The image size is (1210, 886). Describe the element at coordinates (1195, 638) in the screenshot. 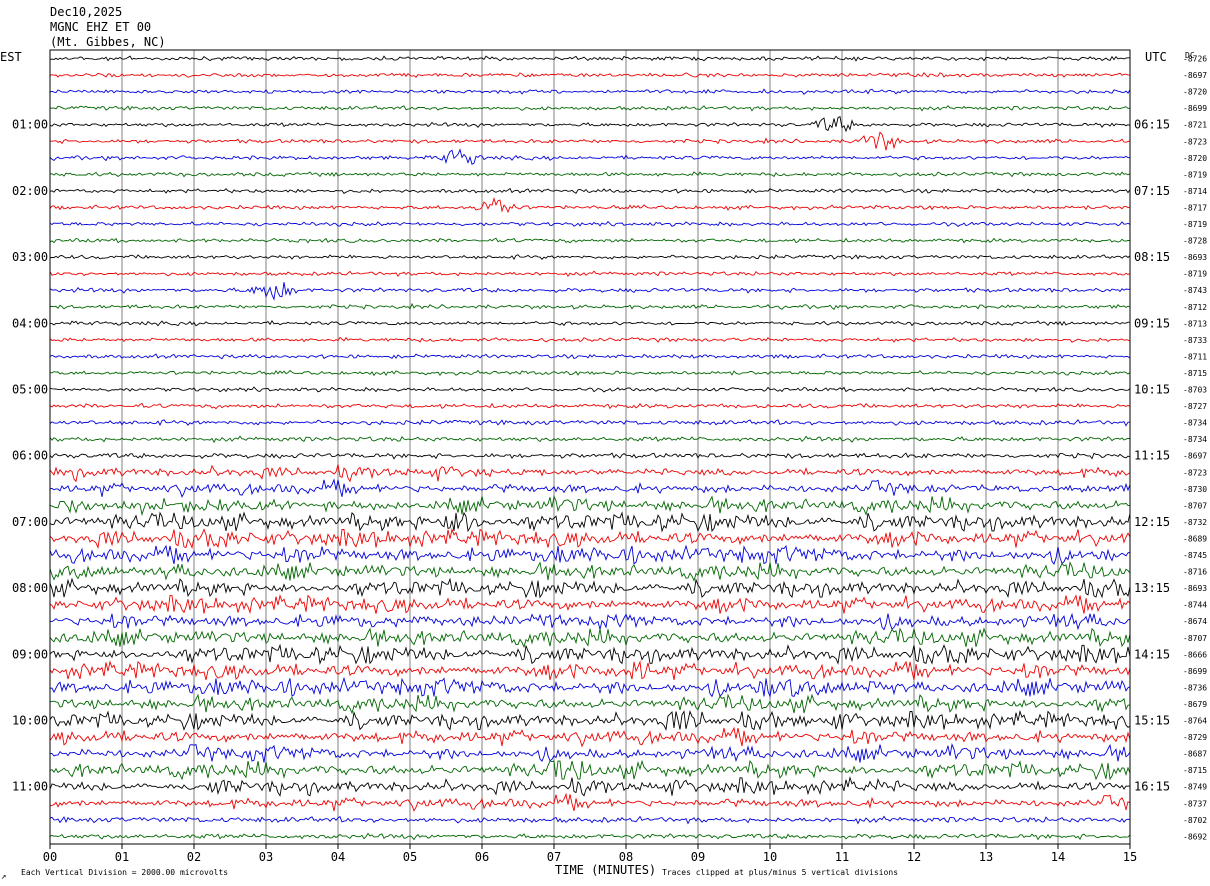

I see `dc-offset-label: -8707` at that location.